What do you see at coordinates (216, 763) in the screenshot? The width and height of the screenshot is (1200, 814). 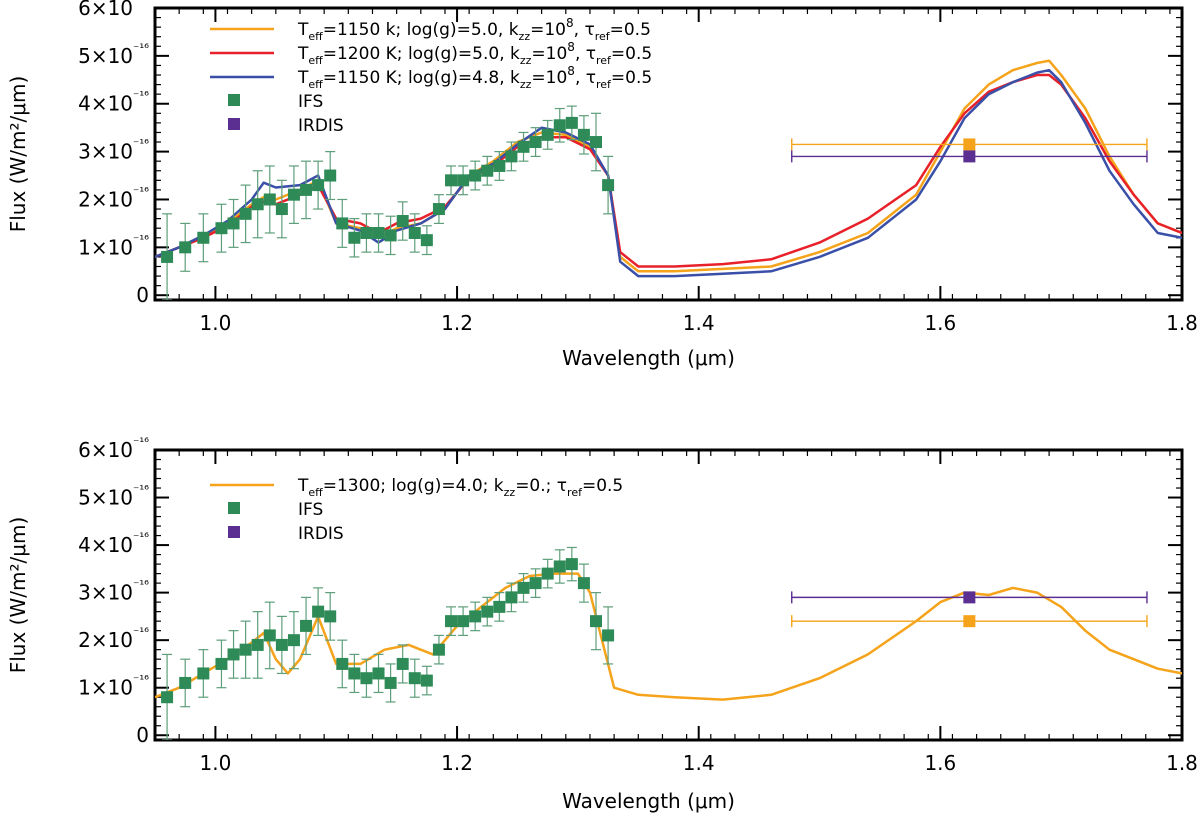 I see `x-tick-label: 1.0` at bounding box center [216, 763].